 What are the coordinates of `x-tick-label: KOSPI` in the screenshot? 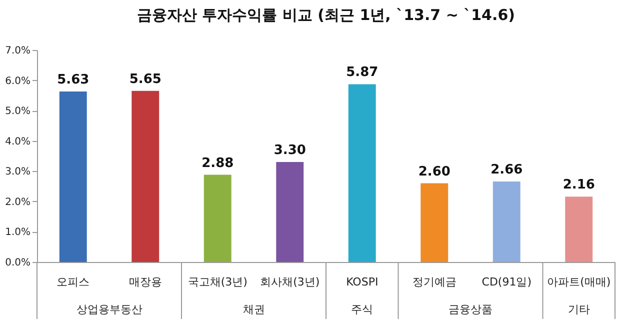 It's located at (362, 282).